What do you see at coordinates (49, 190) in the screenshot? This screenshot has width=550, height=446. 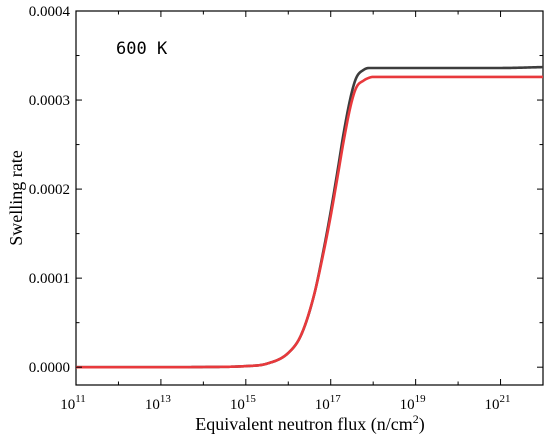 I see `y-tick-label: 0.0002` at bounding box center [49, 190].